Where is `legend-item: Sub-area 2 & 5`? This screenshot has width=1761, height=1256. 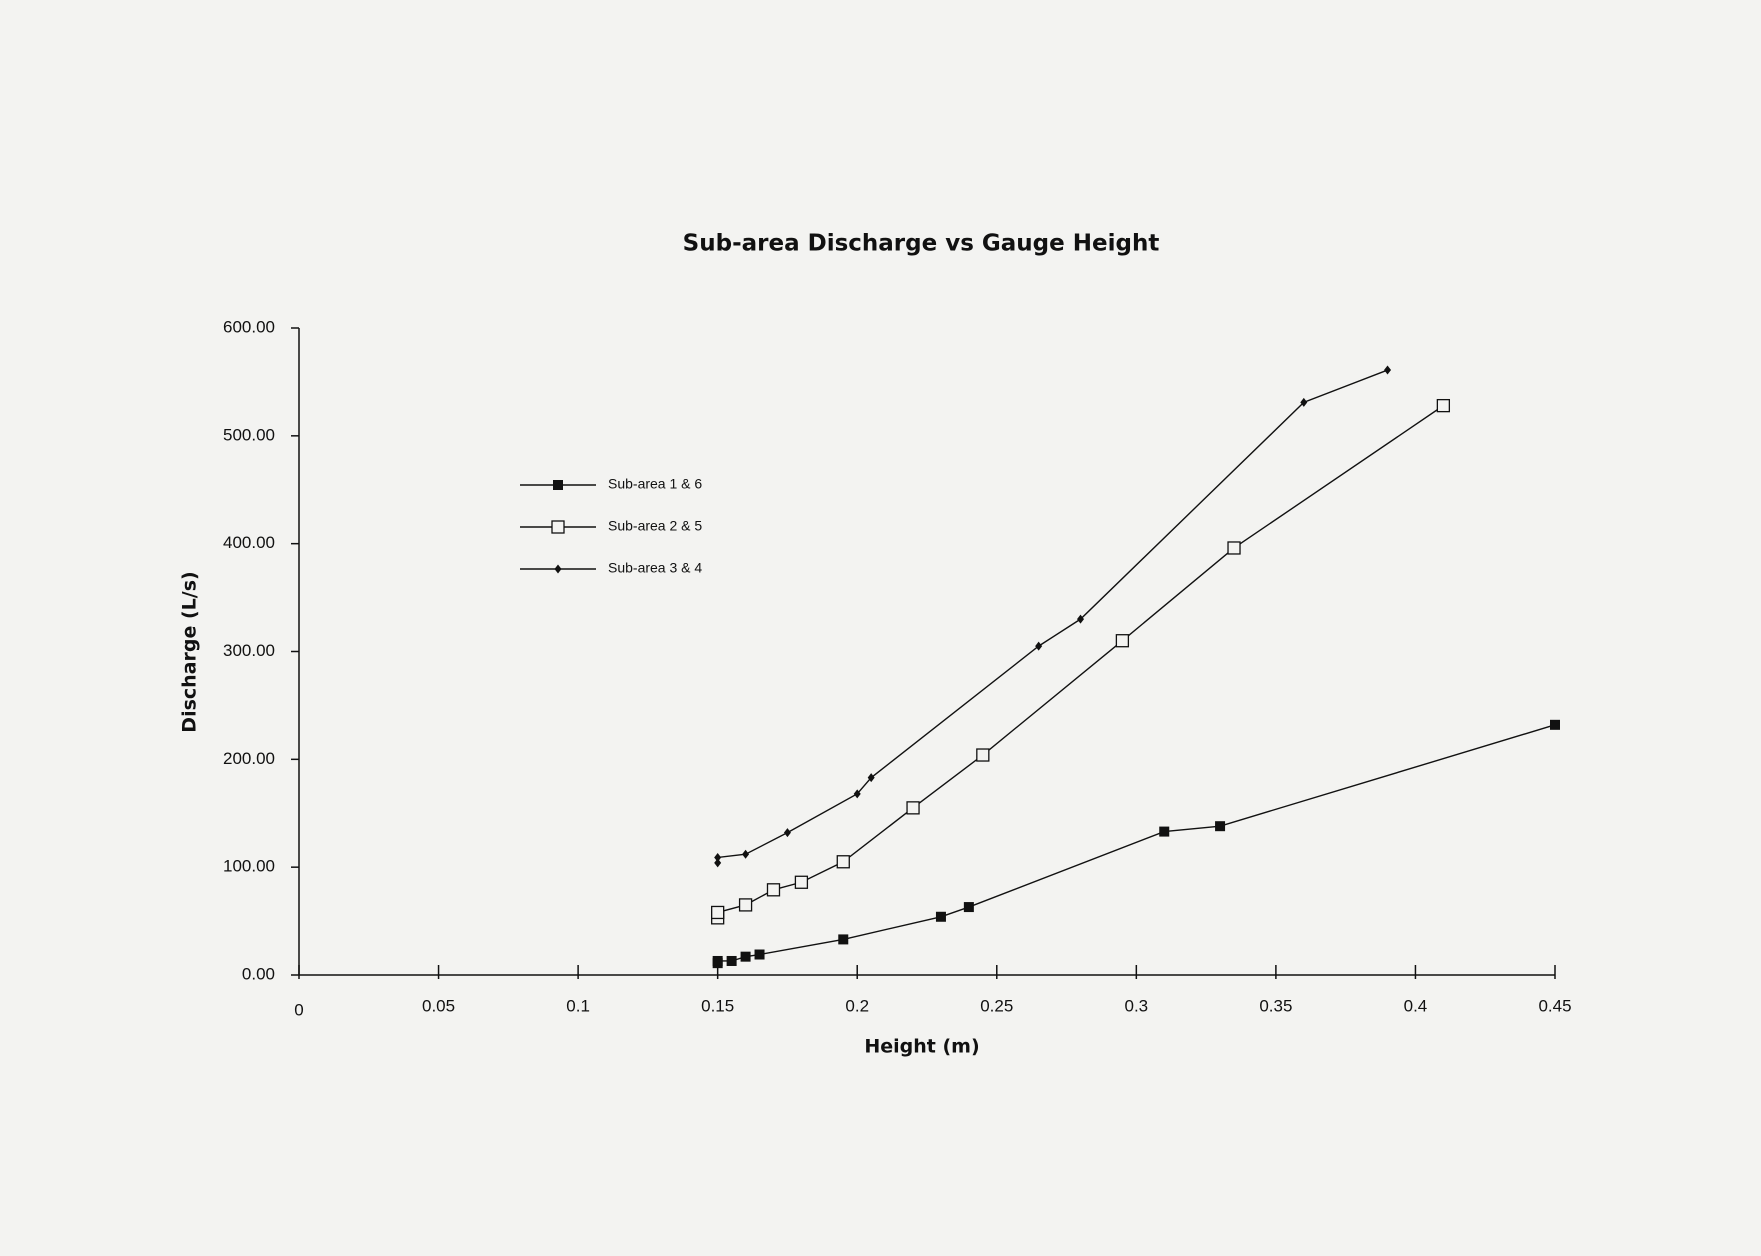 legend-item: Sub-area 2 & 5 is located at coordinates (611, 526).